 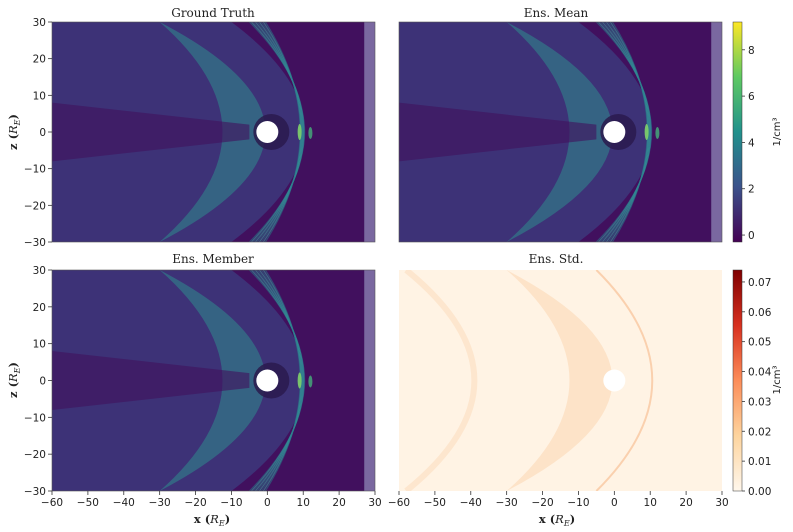 I want to click on colorbar-ticks: 8 6 4 2 0 0.07 0.06 0.05 0.04 0.03 0.02 0.01 0.00, so click(x=757, y=271).